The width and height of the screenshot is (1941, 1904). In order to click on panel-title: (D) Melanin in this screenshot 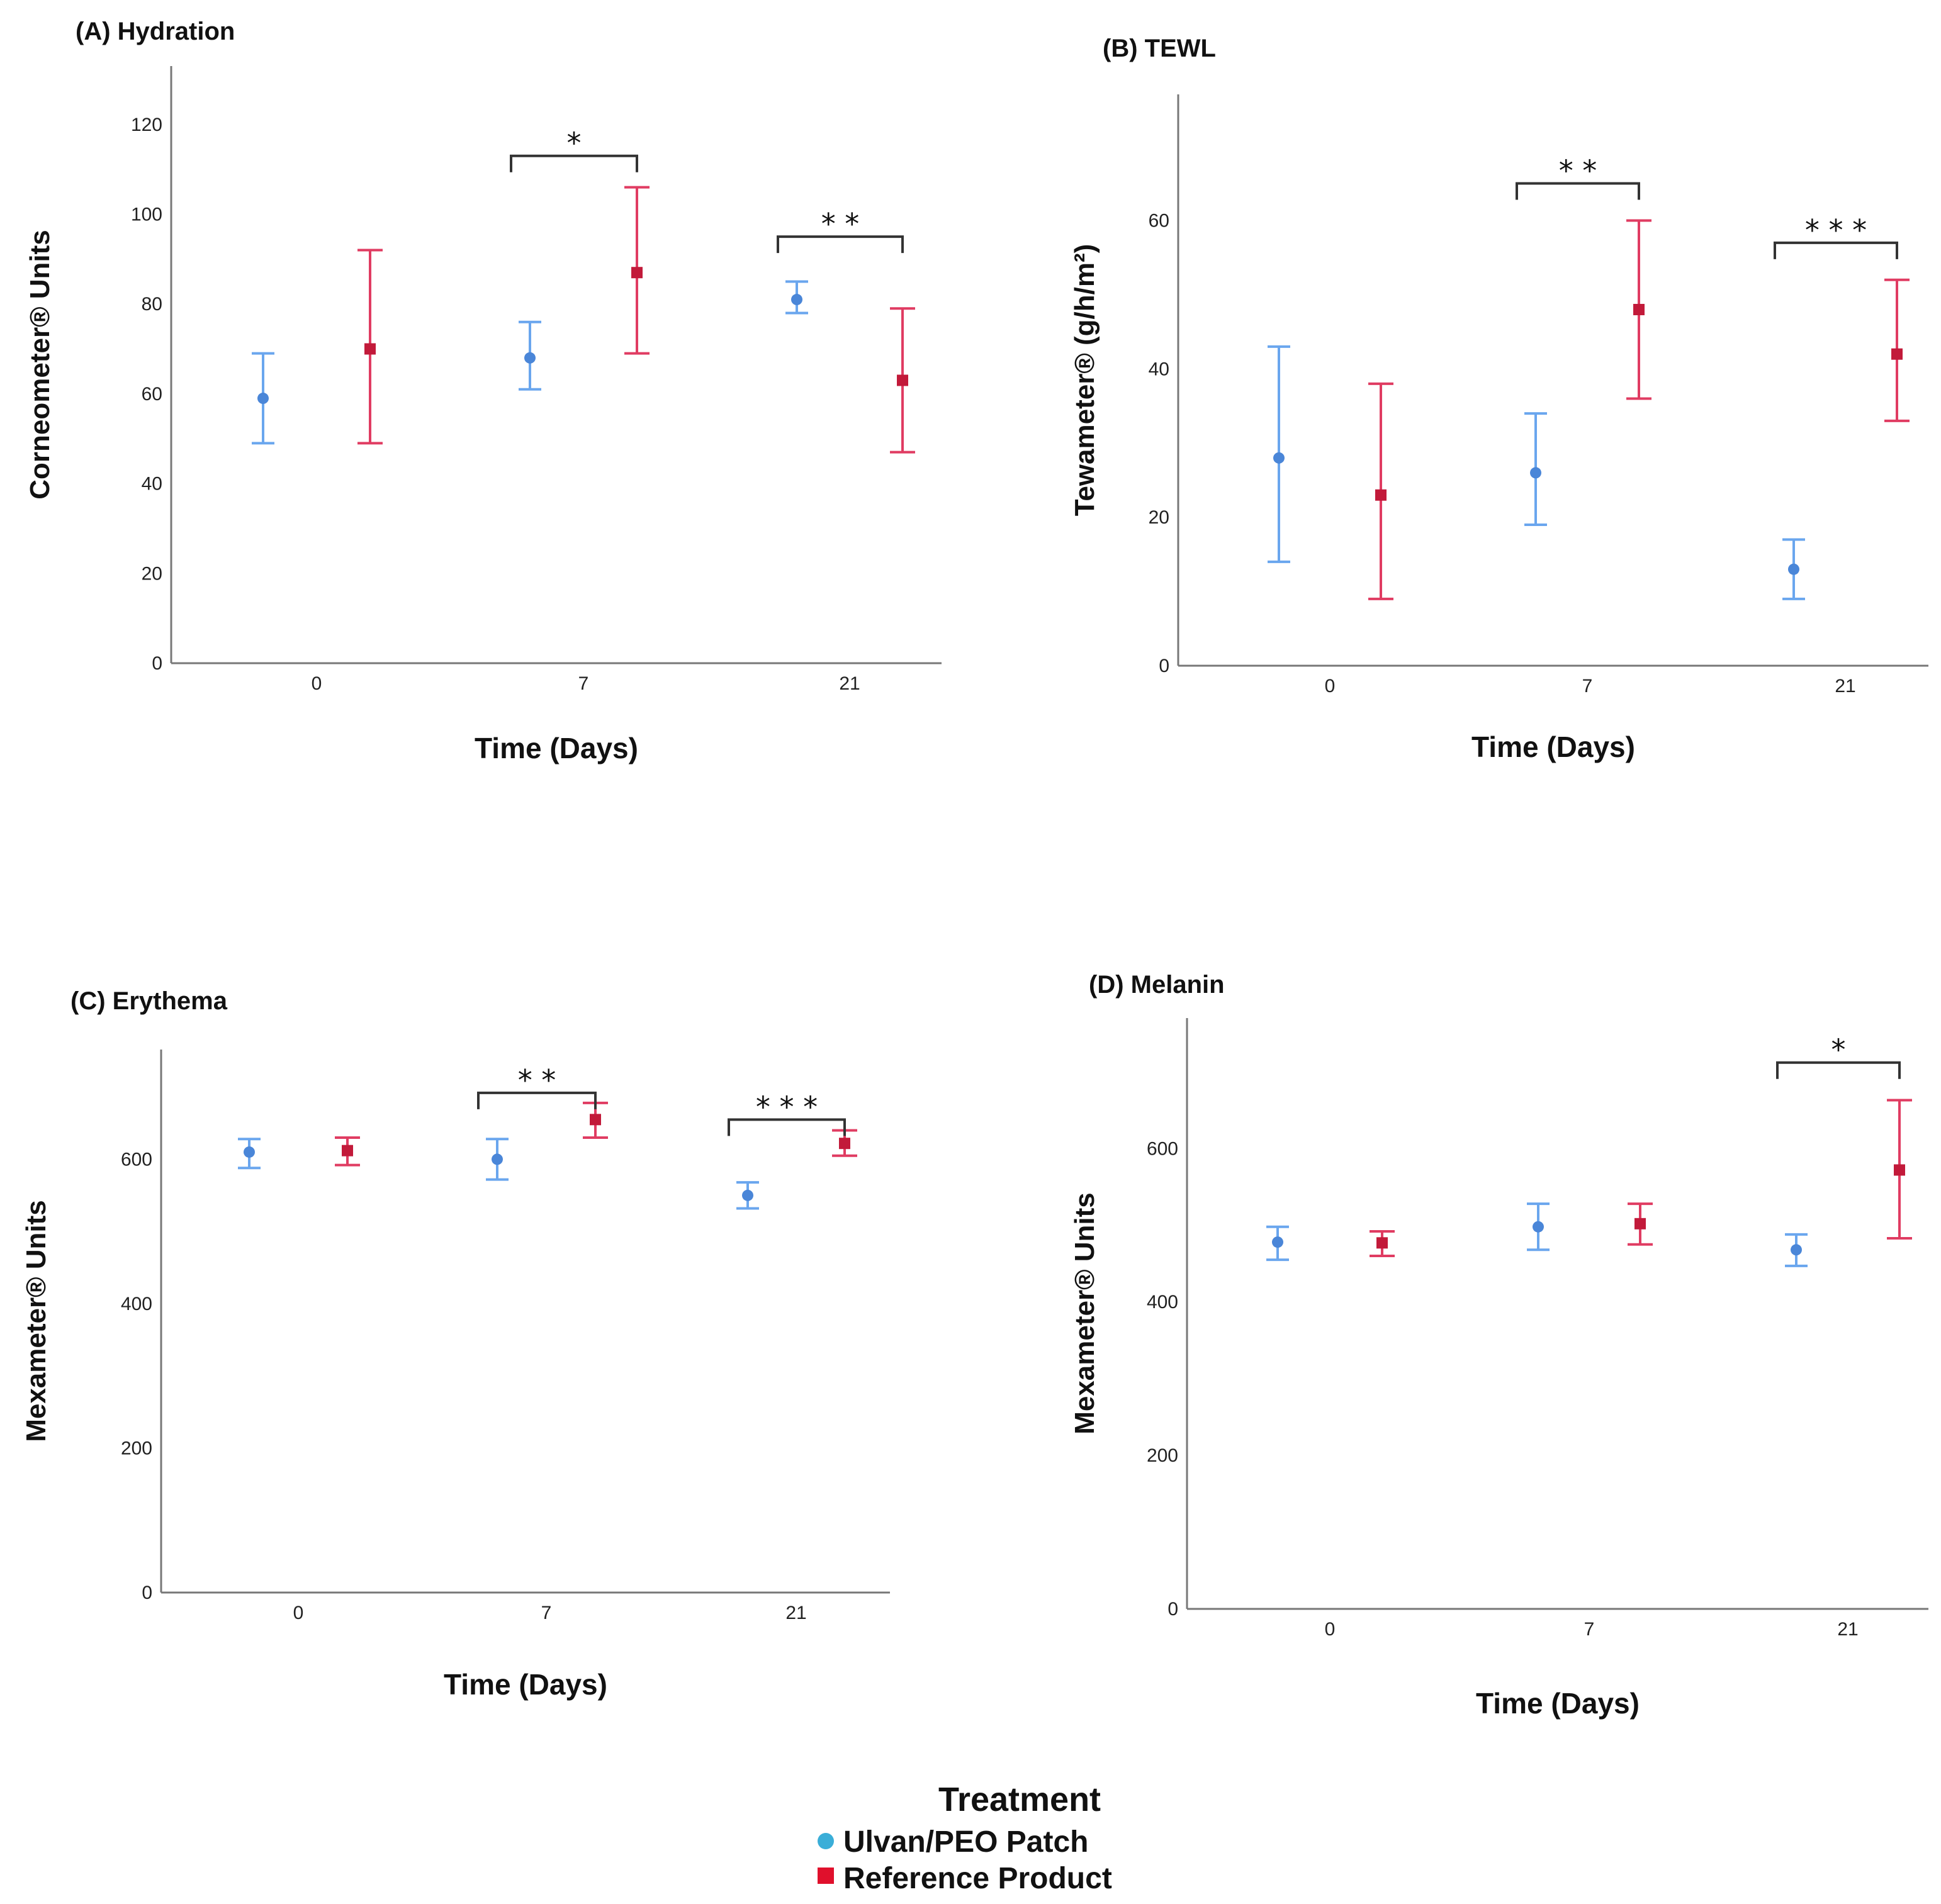, I will do `click(1157, 985)`.